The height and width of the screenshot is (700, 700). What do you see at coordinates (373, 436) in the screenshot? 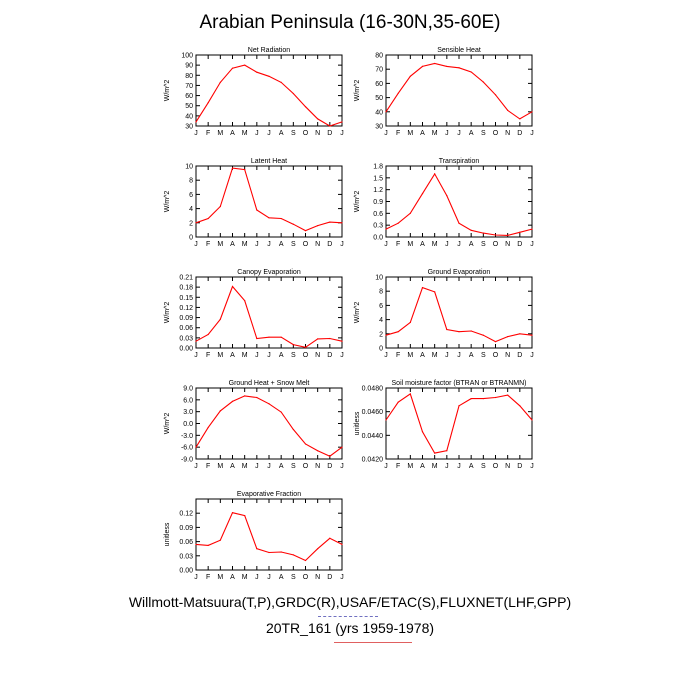
I see `y-tick-label: 0.0440` at bounding box center [373, 436].